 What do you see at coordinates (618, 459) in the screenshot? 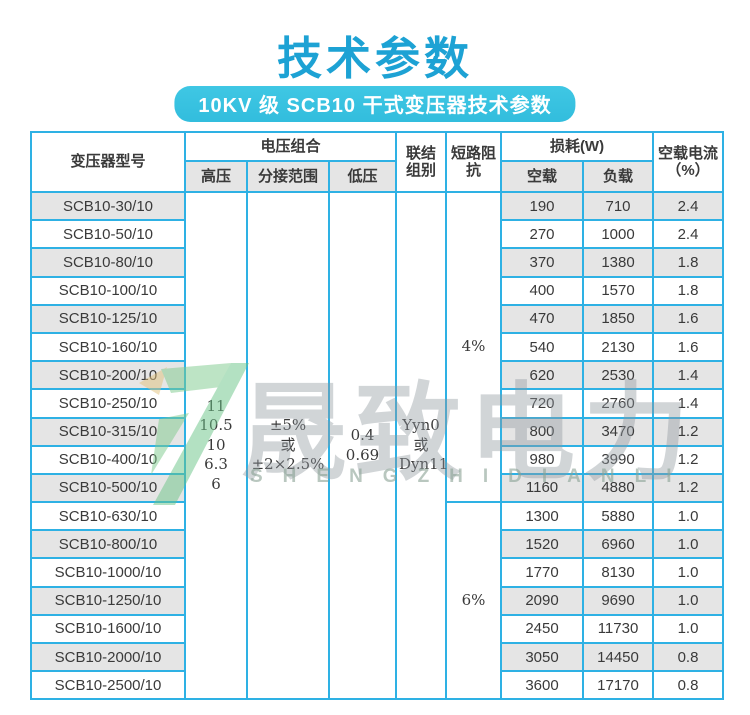
I see `load-loss-cell: 3990` at bounding box center [618, 459].